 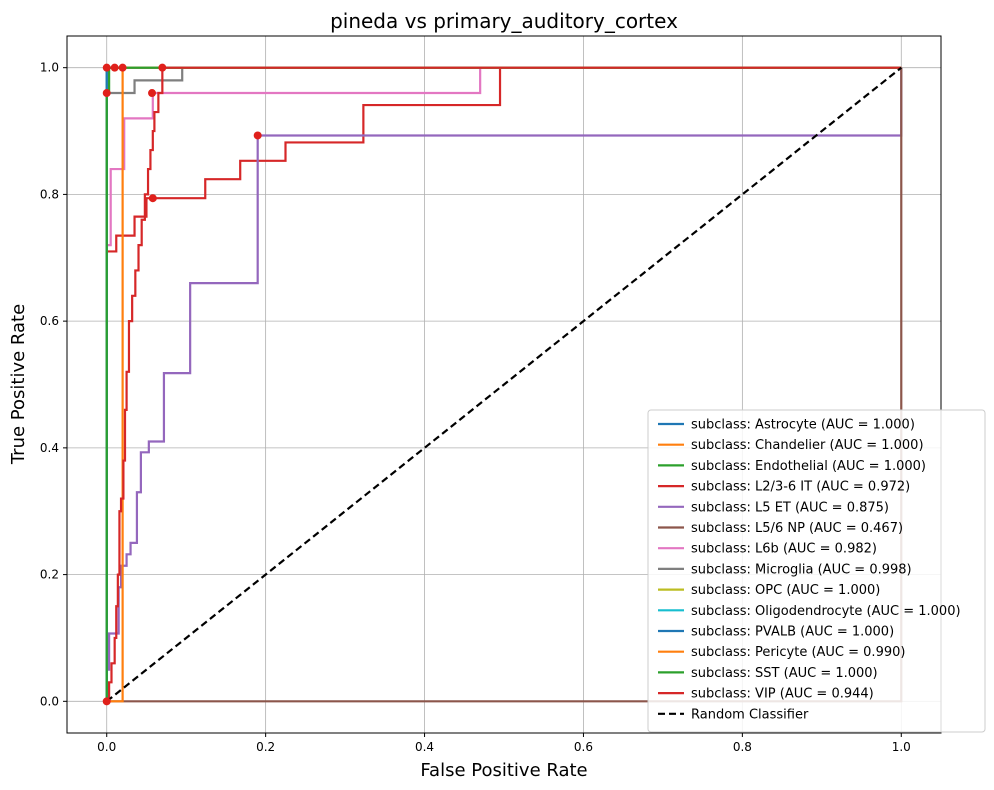 What do you see at coordinates (784, 673) in the screenshot?
I see `legend-label: subclass: SST (AUC = 1.000)` at bounding box center [784, 673].